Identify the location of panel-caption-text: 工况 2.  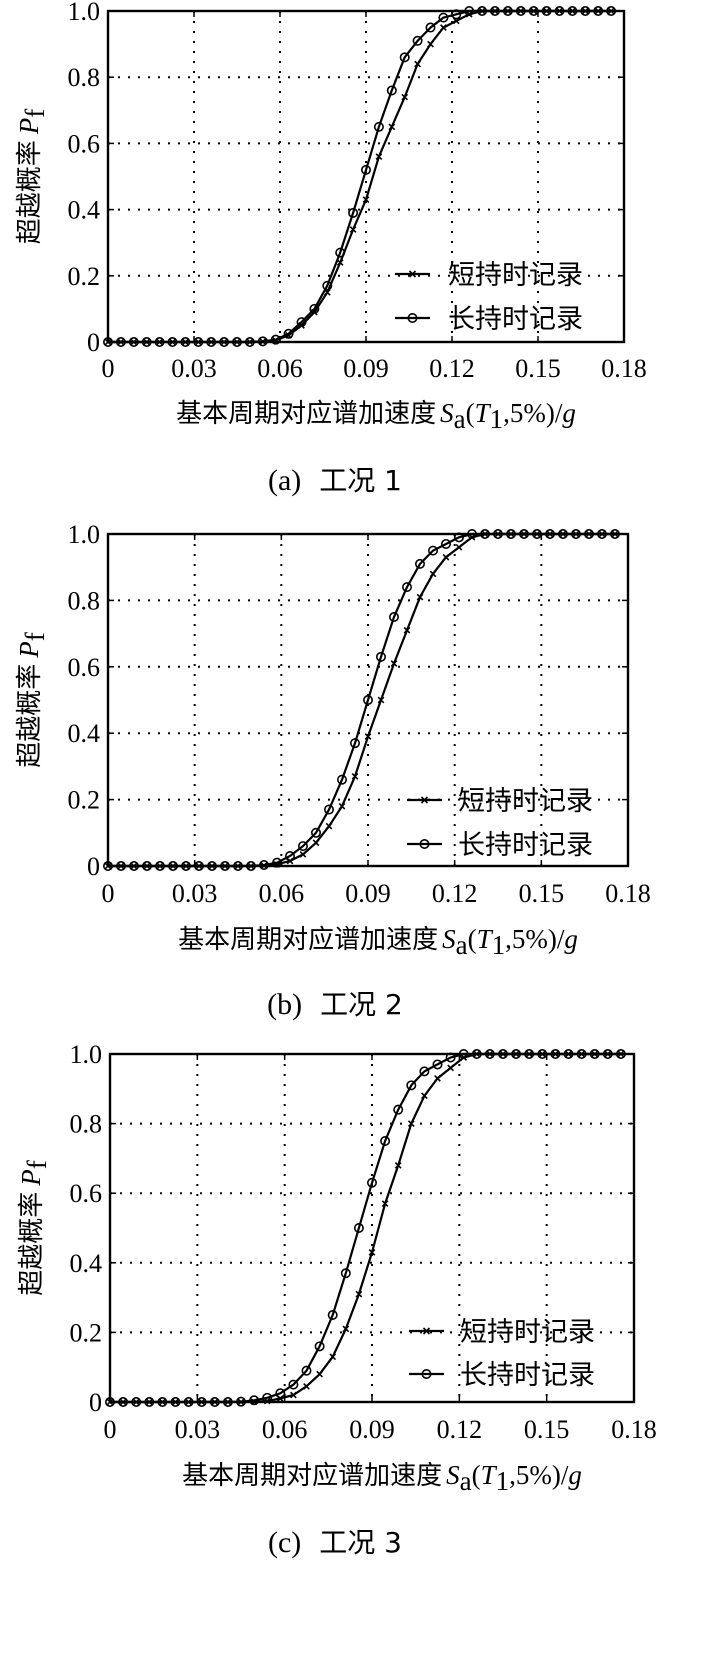
(361, 1004).